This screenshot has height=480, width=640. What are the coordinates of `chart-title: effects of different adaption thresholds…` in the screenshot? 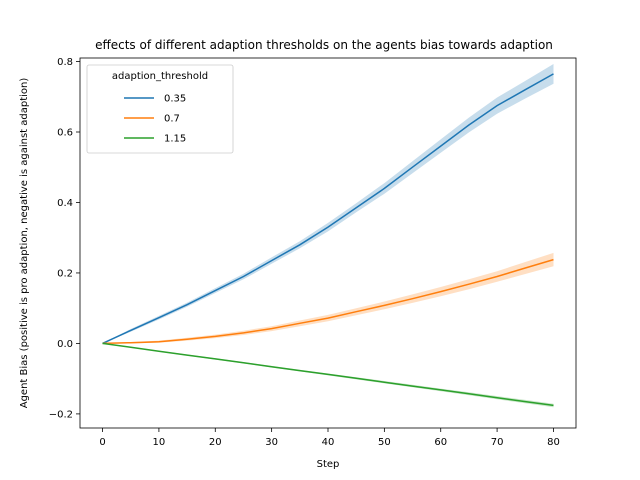 It's located at (324, 45).